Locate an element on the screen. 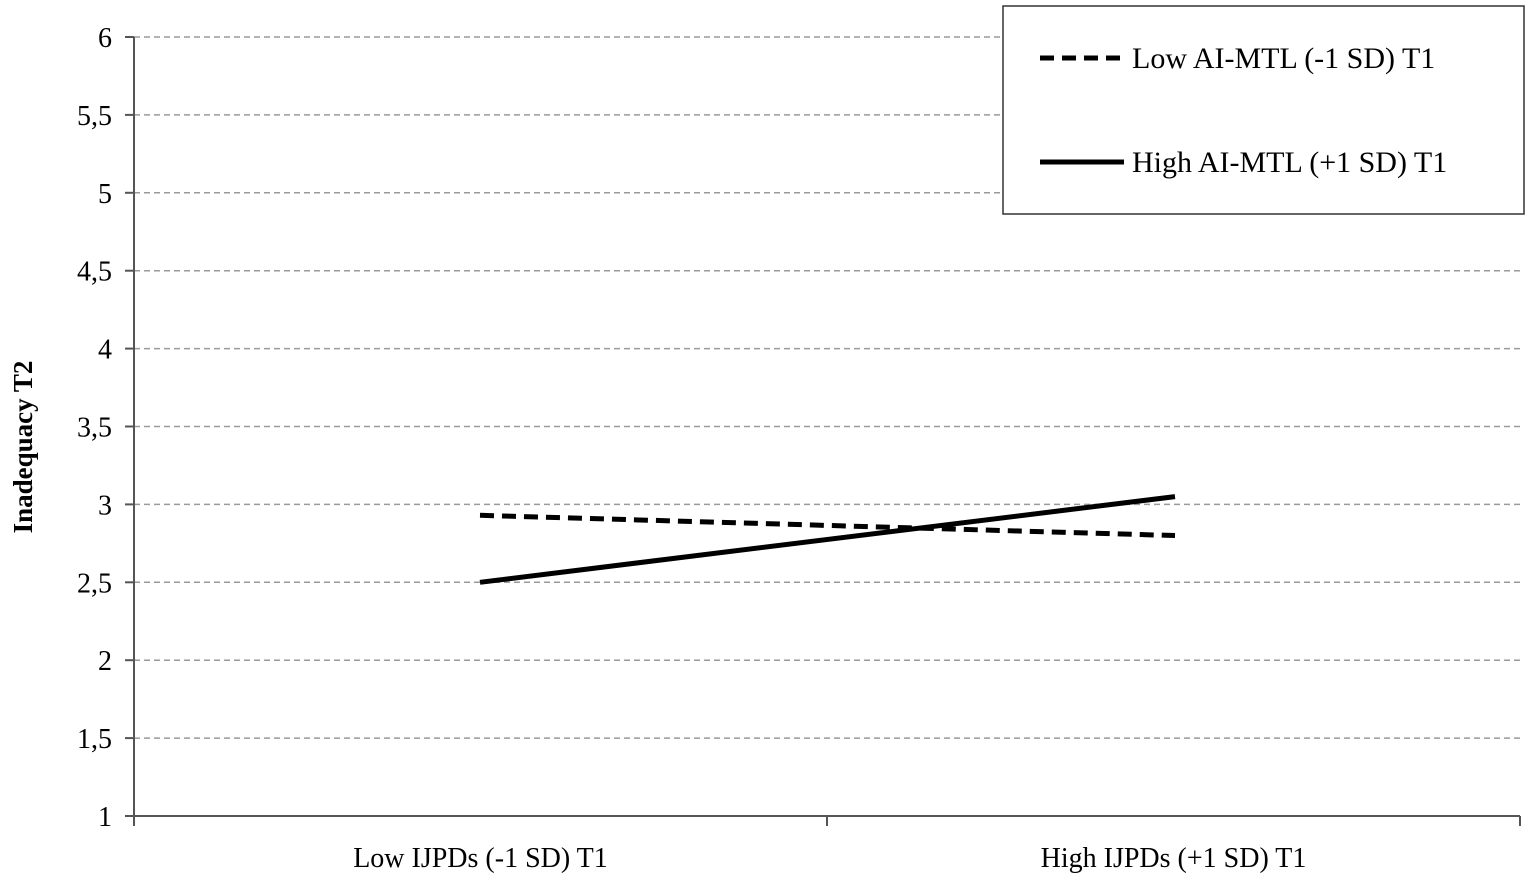 The image size is (1535, 883). legend-box is located at coordinates (1263, 110).